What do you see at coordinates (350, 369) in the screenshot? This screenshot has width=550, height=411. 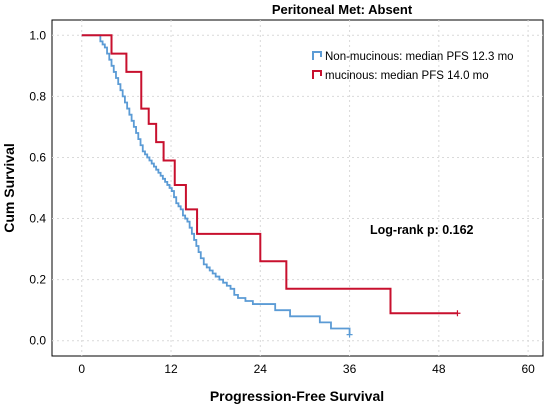 I see `x-tick-label: 36` at bounding box center [350, 369].